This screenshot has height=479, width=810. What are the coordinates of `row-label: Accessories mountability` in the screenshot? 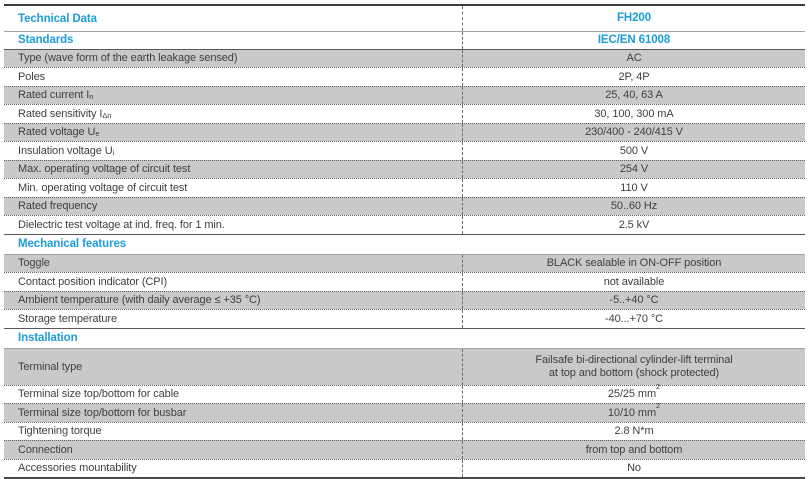 It's located at (233, 469).